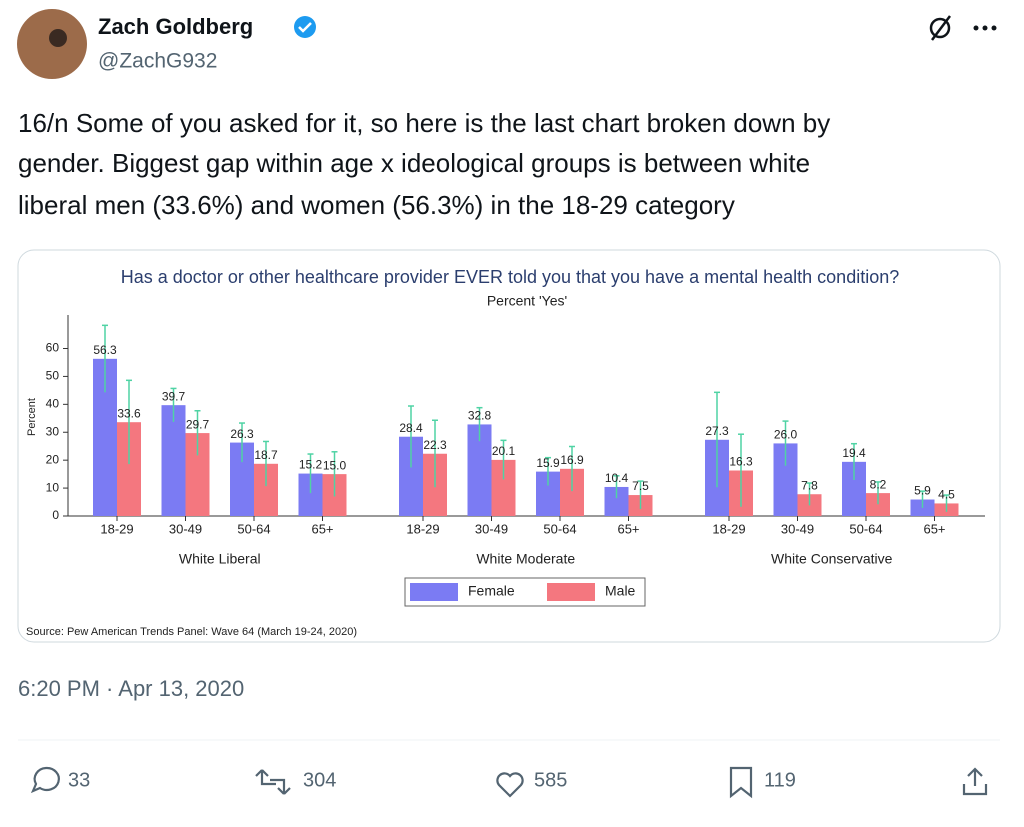 The height and width of the screenshot is (827, 1024). Describe the element at coordinates (620, 591) in the screenshot. I see `legend-label: Male` at that location.